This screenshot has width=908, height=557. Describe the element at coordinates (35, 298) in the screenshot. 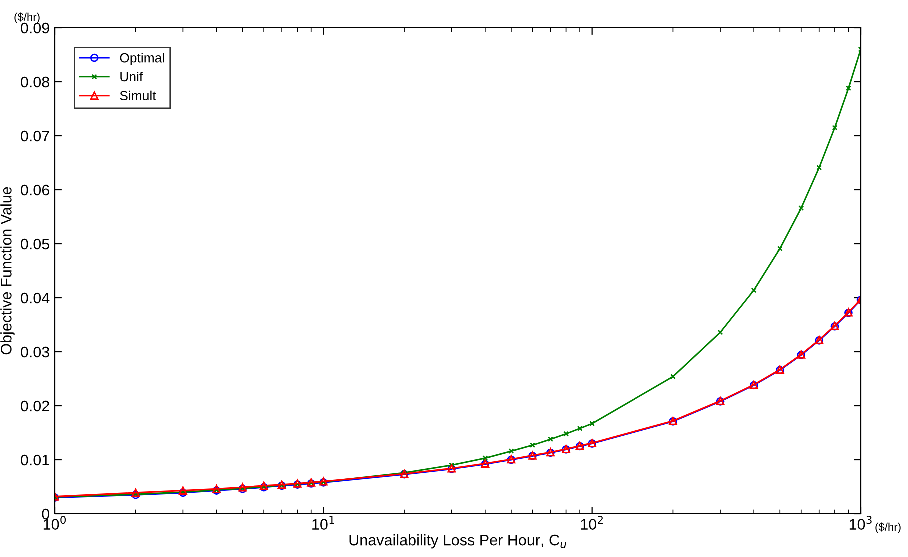

I see `y-tick-label: 0.04` at that location.